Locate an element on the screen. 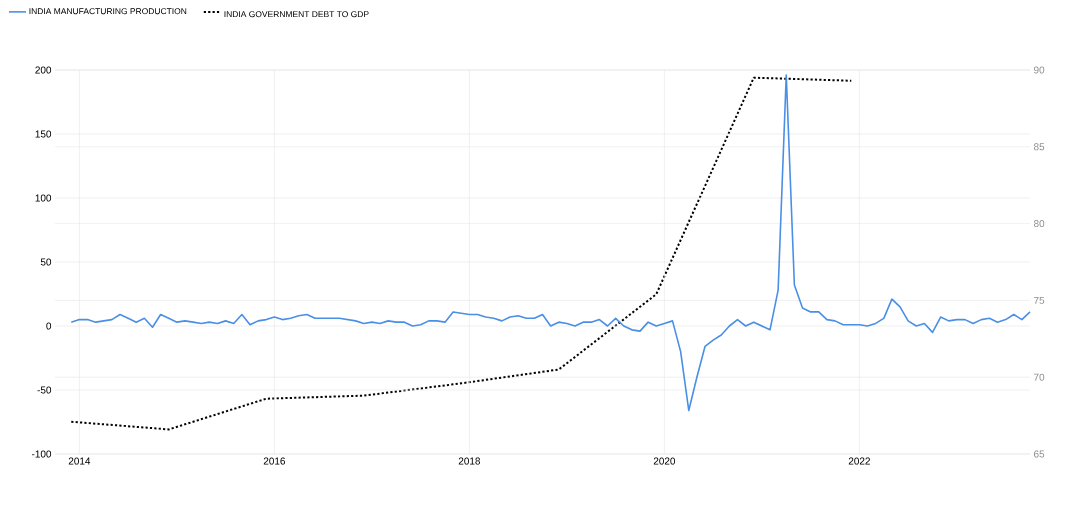 The image size is (1071, 520). y-tick-label: 0 is located at coordinates (49, 326).